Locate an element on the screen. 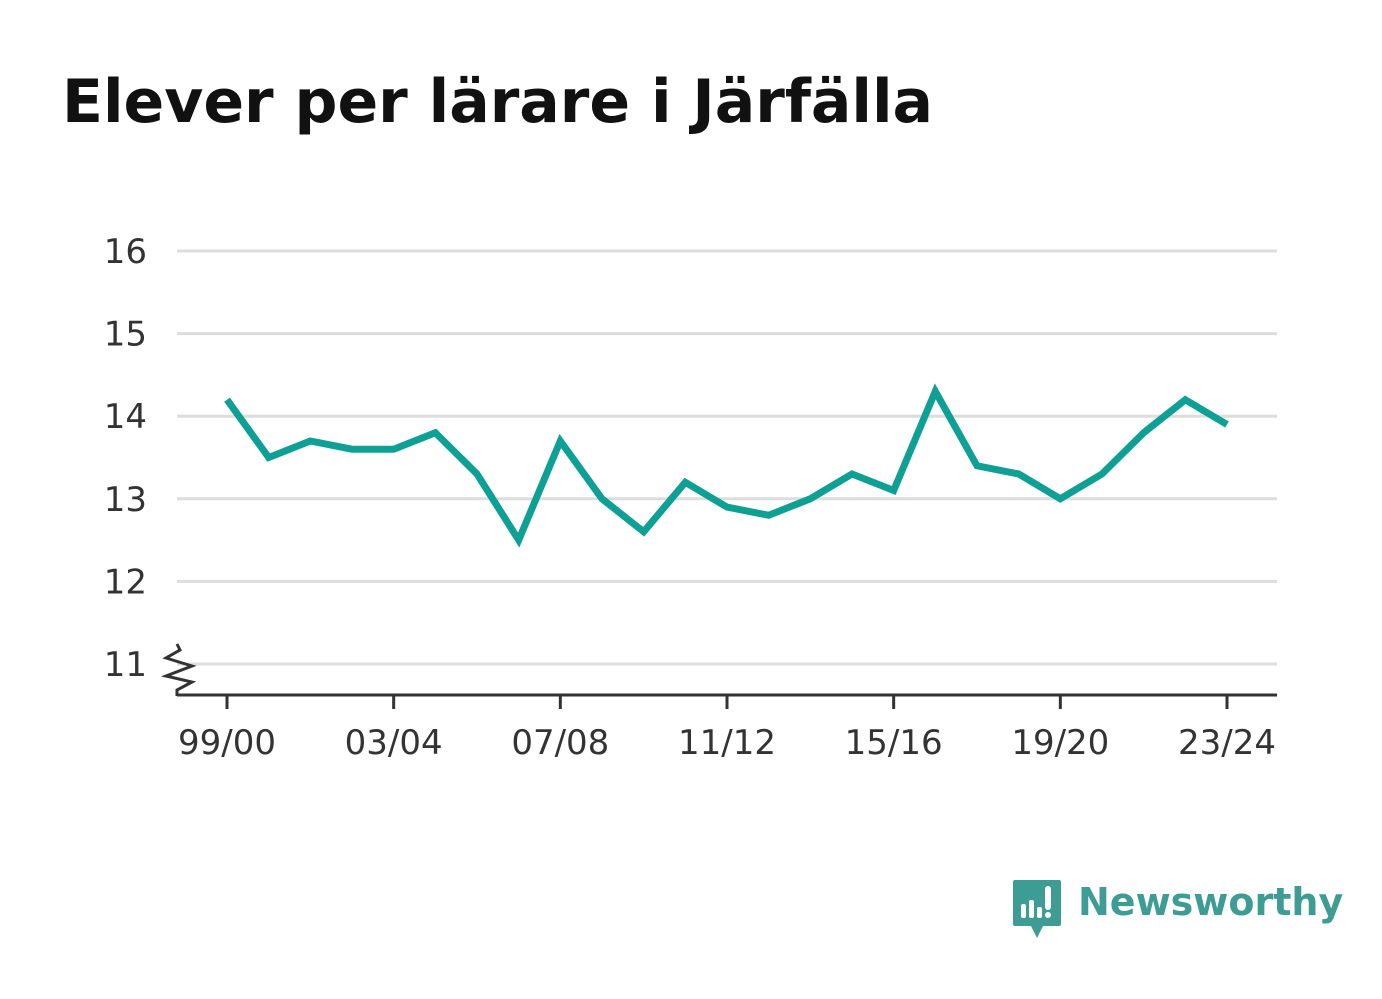  series-line is located at coordinates (726, 465).